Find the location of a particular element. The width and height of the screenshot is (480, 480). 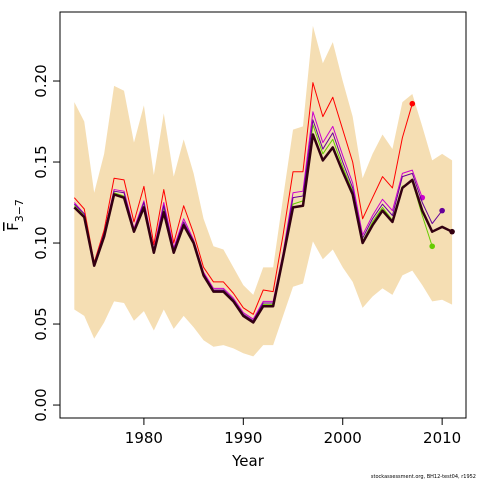

x-tick-label: 2010 is located at coordinates (442, 438).